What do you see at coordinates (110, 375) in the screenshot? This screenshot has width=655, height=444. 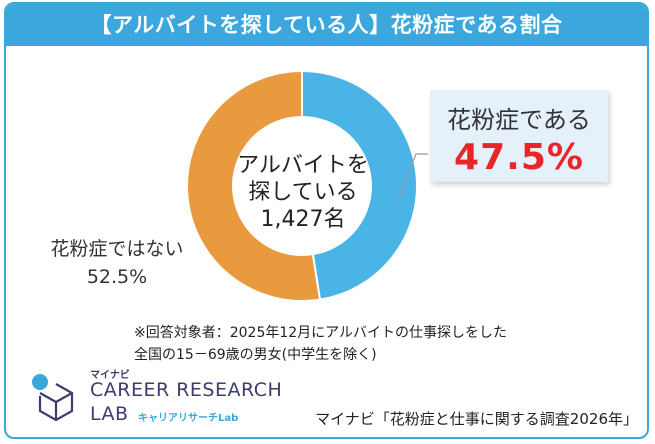 I see `logo-brand: マイナビ` at bounding box center [110, 375].